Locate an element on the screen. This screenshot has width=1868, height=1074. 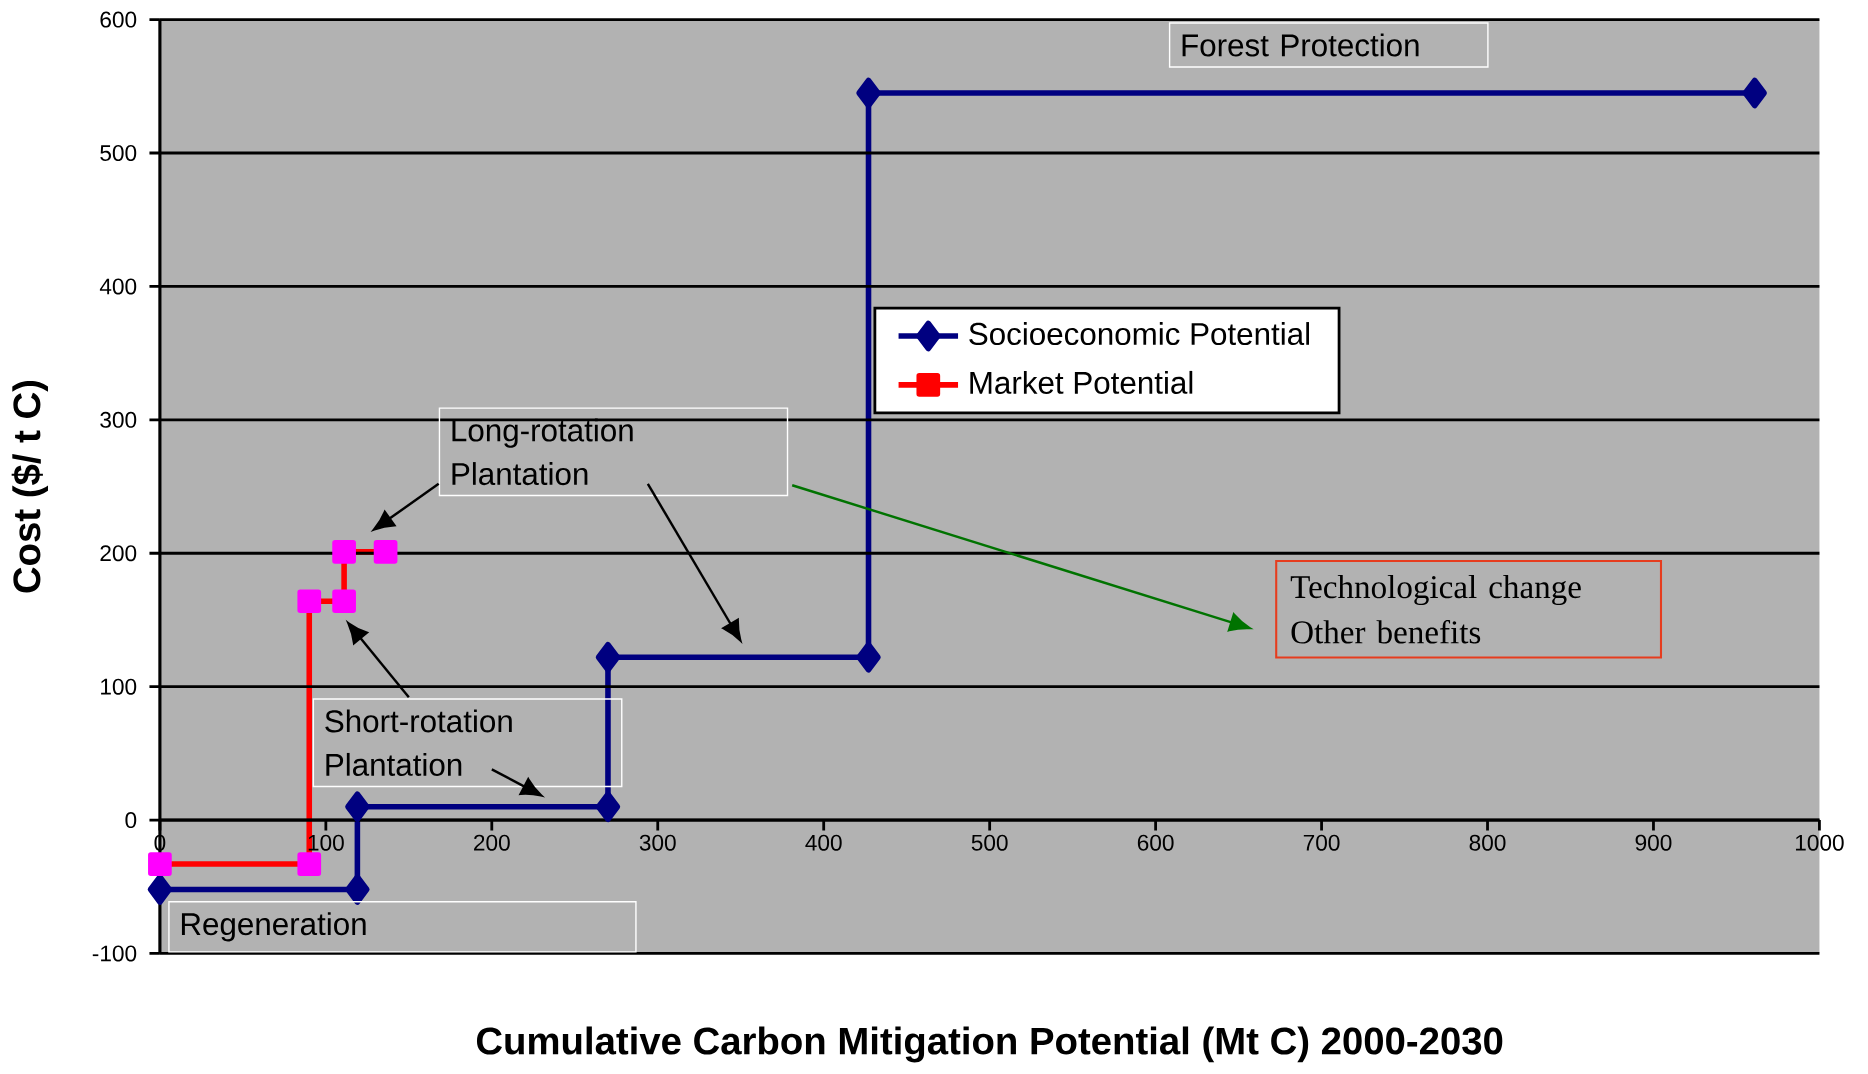
annotation: Short-rotation Plantation is located at coordinates (418, 743).